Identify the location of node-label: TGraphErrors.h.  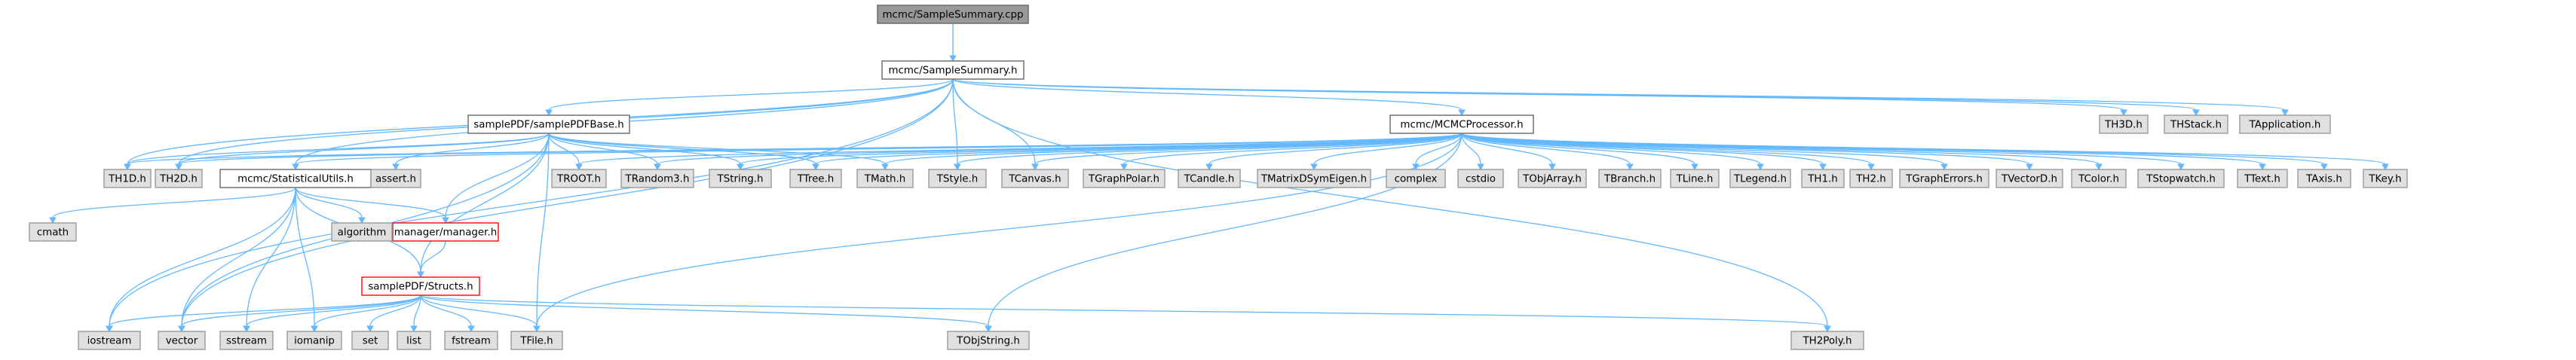
(1944, 179).